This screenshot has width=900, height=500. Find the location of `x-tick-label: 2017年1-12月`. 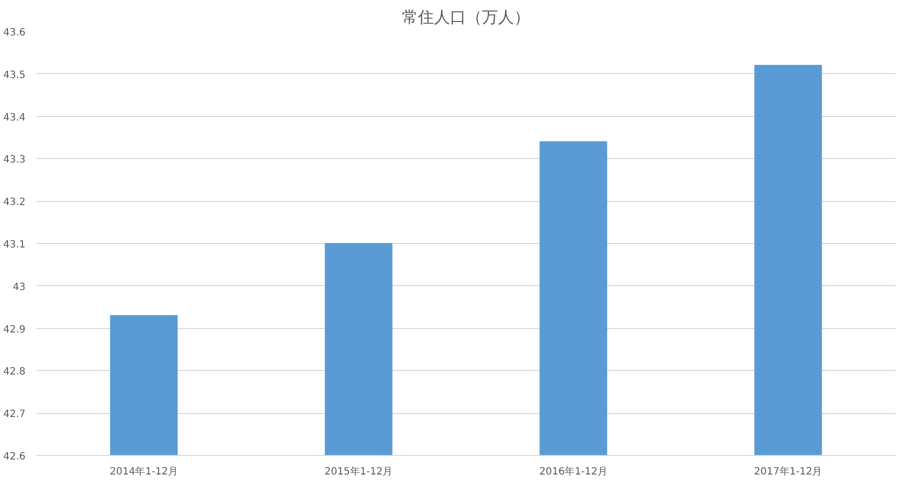

x-tick-label: 2017年1-12月 is located at coordinates (788, 472).